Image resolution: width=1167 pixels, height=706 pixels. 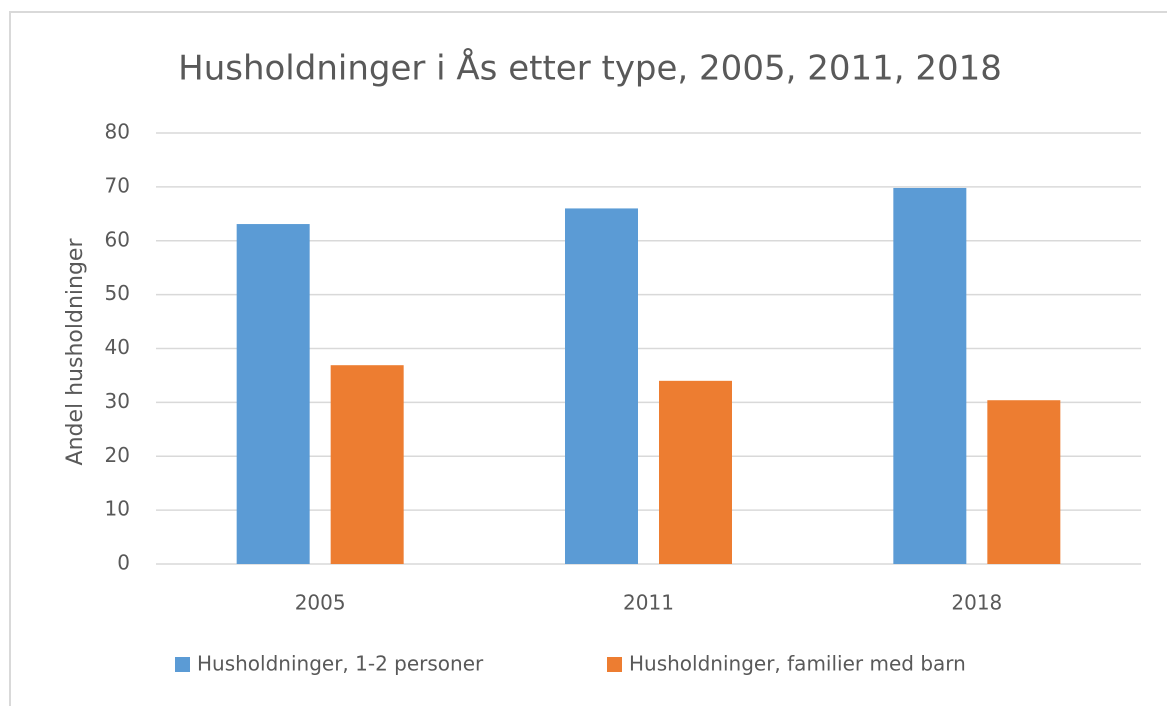 What do you see at coordinates (75, 352) in the screenshot?
I see `y-axis-label: Andel husholdninger` at bounding box center [75, 352].